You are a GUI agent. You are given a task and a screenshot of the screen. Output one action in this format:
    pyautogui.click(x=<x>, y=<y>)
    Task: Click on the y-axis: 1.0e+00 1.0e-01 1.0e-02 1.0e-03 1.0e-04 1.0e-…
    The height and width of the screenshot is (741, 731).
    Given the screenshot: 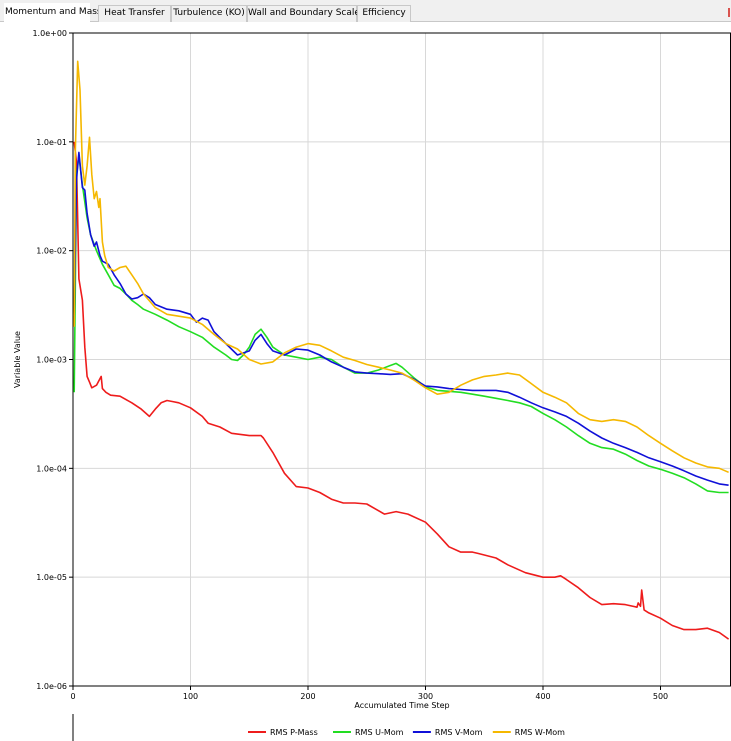 What is the action you would take?
    pyautogui.click(x=52, y=360)
    